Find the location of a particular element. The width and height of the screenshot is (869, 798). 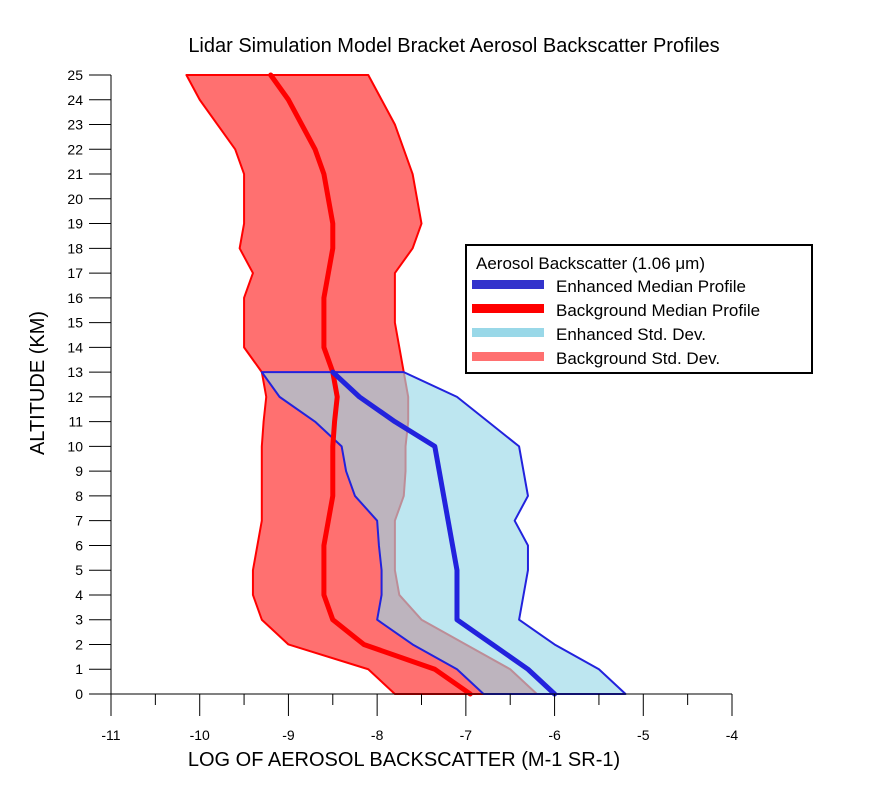

y-tick-label: 23 is located at coordinates (75, 125).